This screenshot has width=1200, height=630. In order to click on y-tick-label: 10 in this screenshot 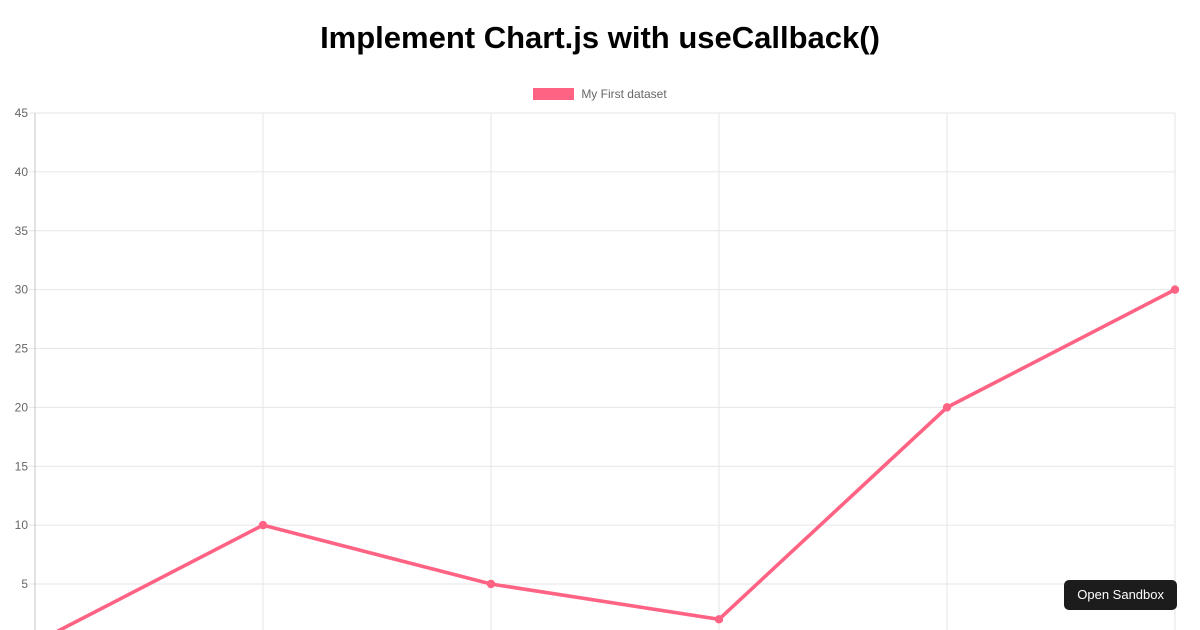, I will do `click(22, 525)`.